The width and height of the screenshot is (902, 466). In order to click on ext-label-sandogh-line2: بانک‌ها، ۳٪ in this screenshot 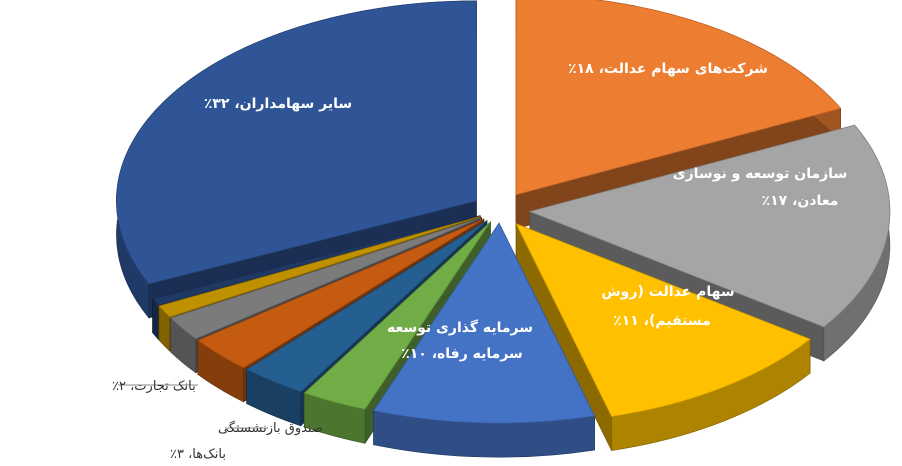, I will do `click(198, 454)`.